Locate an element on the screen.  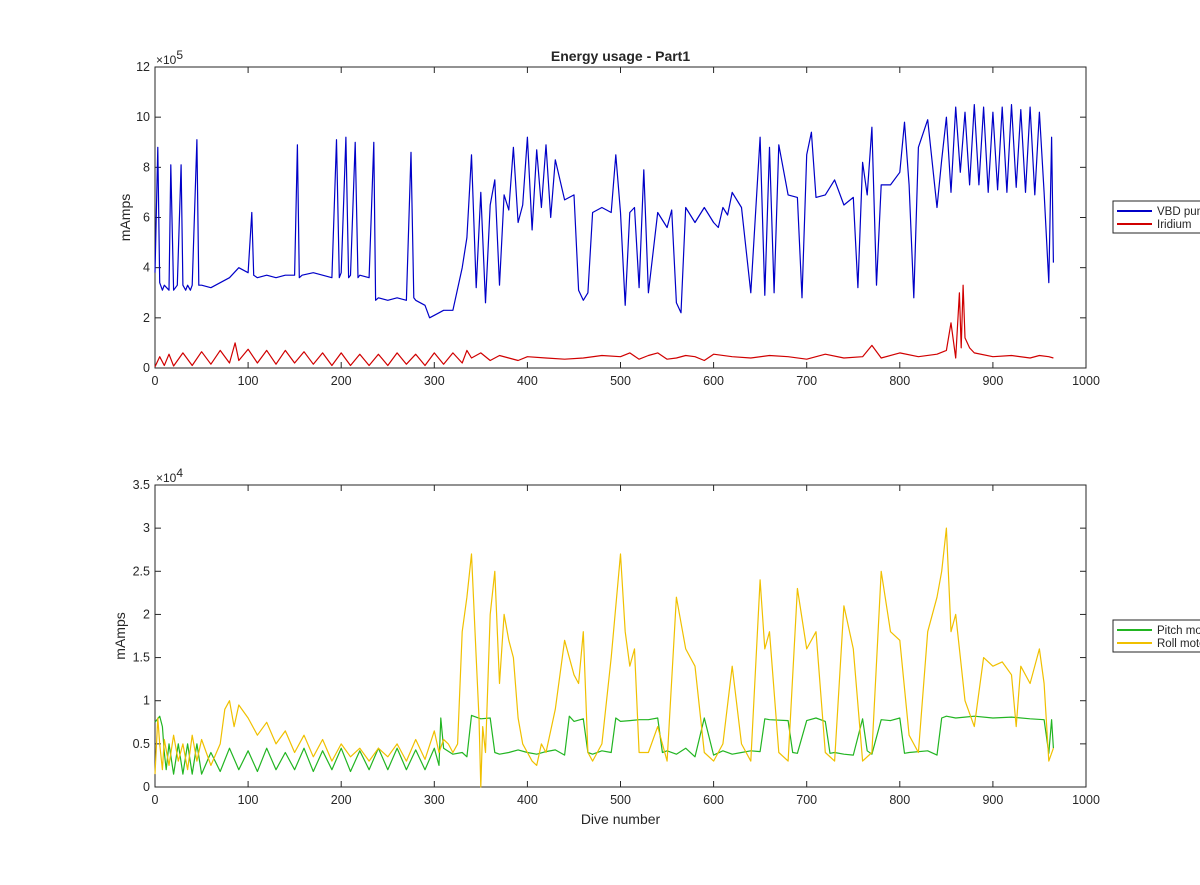
y-tick-label: 3 is located at coordinates (146, 528).